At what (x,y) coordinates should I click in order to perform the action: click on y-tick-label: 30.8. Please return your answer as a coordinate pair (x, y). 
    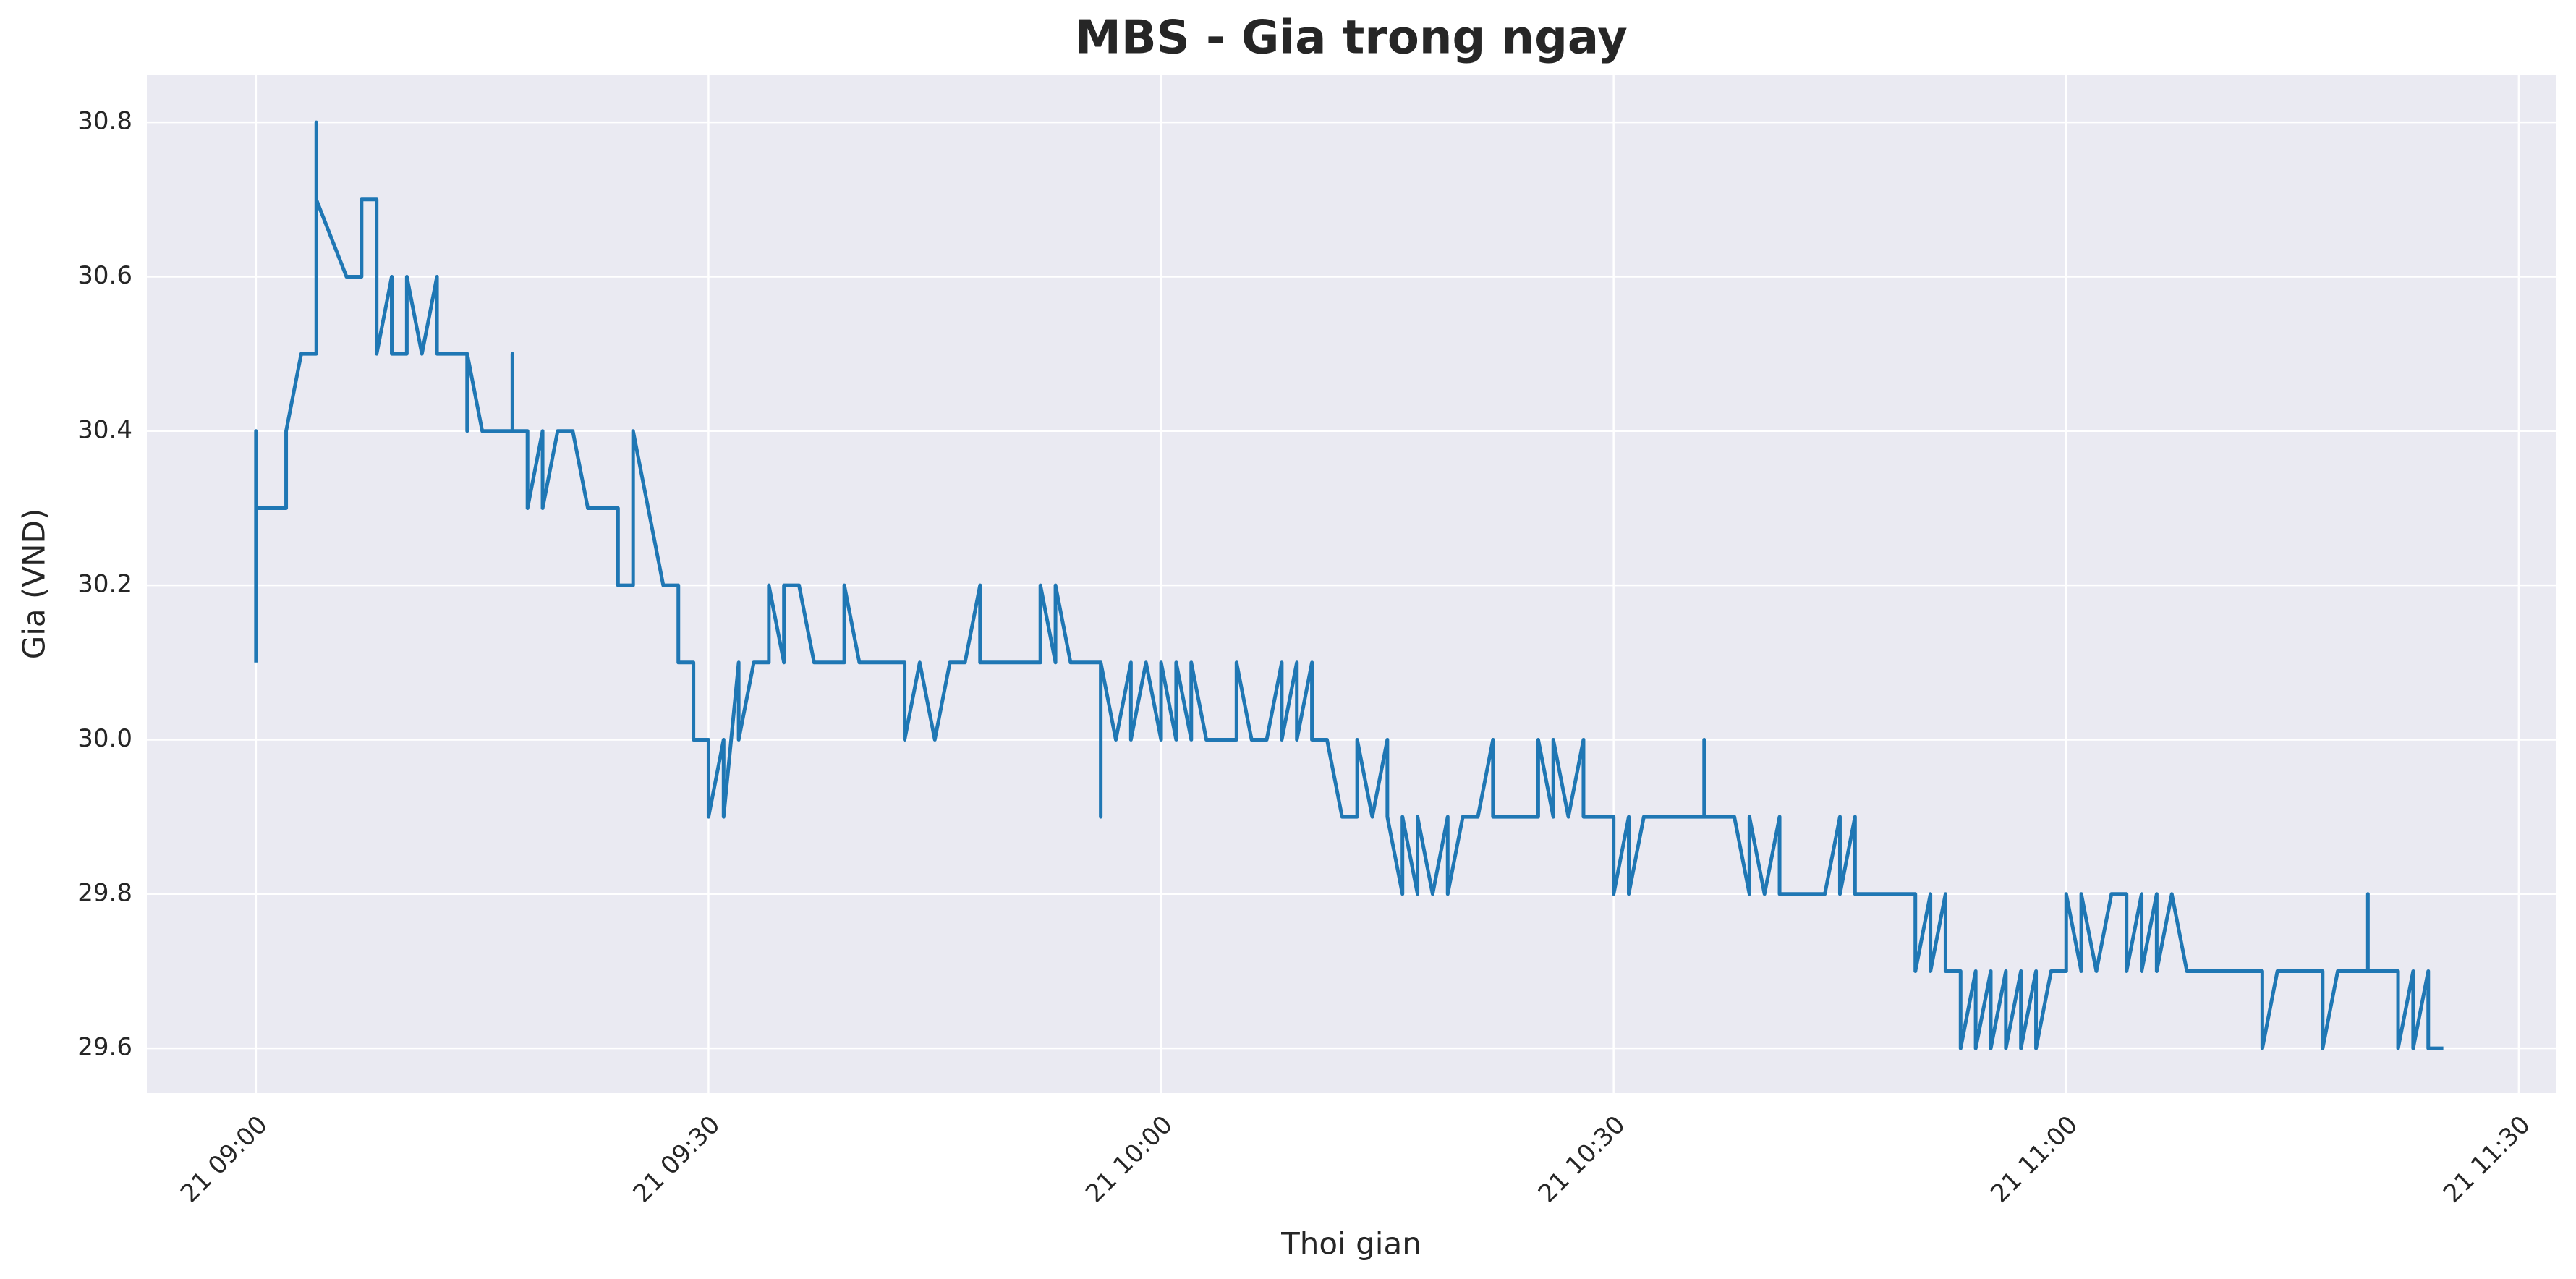
    Looking at the image, I should click on (104, 121).